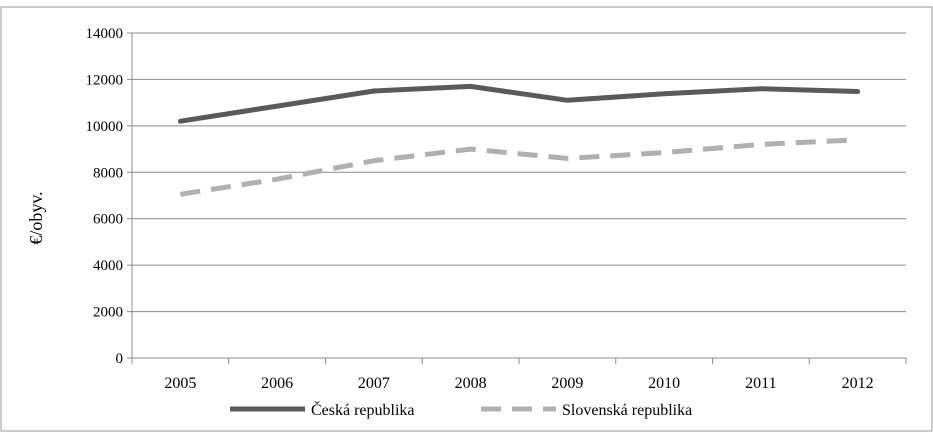 This screenshot has height=437, width=933. I want to click on x-tick-label: 2005, so click(180, 383).